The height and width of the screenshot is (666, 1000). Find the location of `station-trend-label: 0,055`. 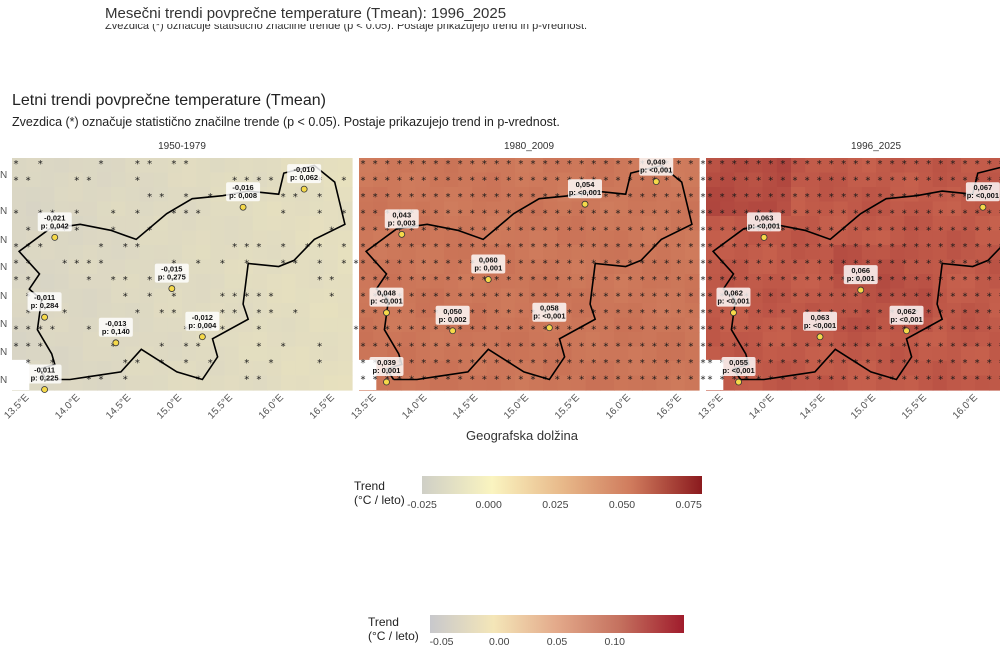

station-trend-label: 0,055 is located at coordinates (738, 362).